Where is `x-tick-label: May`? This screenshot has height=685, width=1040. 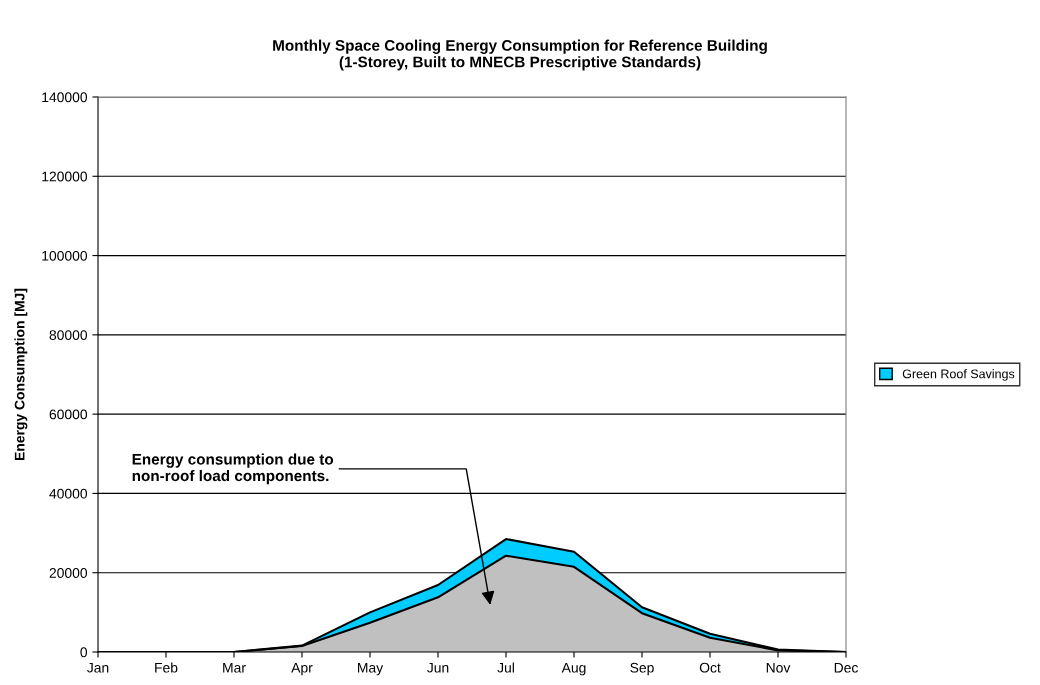
x-tick-label: May is located at coordinates (371, 669).